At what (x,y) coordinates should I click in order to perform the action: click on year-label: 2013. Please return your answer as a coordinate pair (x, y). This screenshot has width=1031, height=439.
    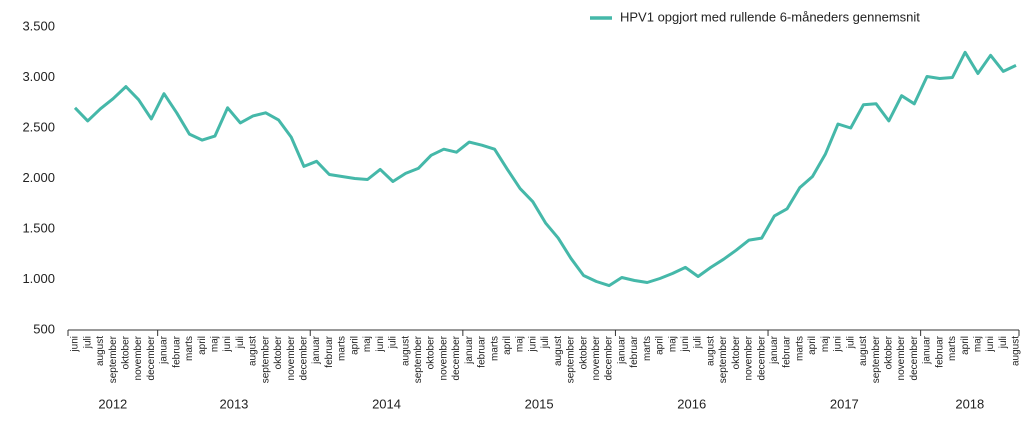
    Looking at the image, I should click on (233, 403).